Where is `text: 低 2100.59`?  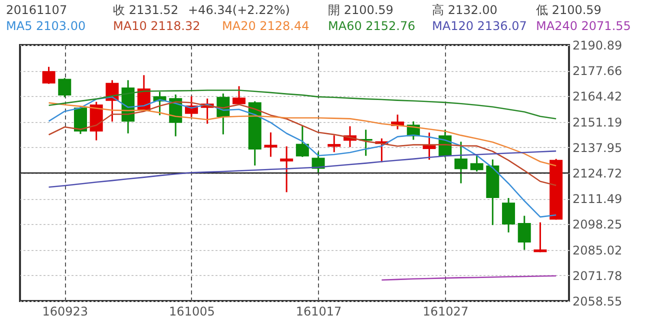
text: 低 2100.59 is located at coordinates (569, 10).